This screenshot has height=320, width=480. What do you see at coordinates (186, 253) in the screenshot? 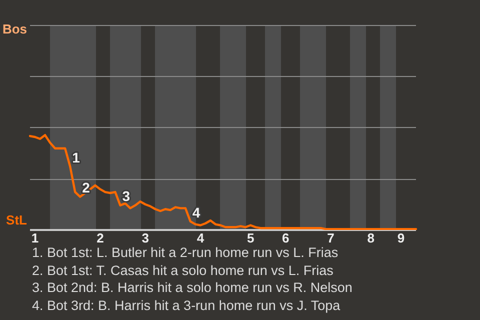
I see `text: 1. Bot 1st: L. Butler hit a 2-run home run vs L. Frias` at bounding box center [186, 253].